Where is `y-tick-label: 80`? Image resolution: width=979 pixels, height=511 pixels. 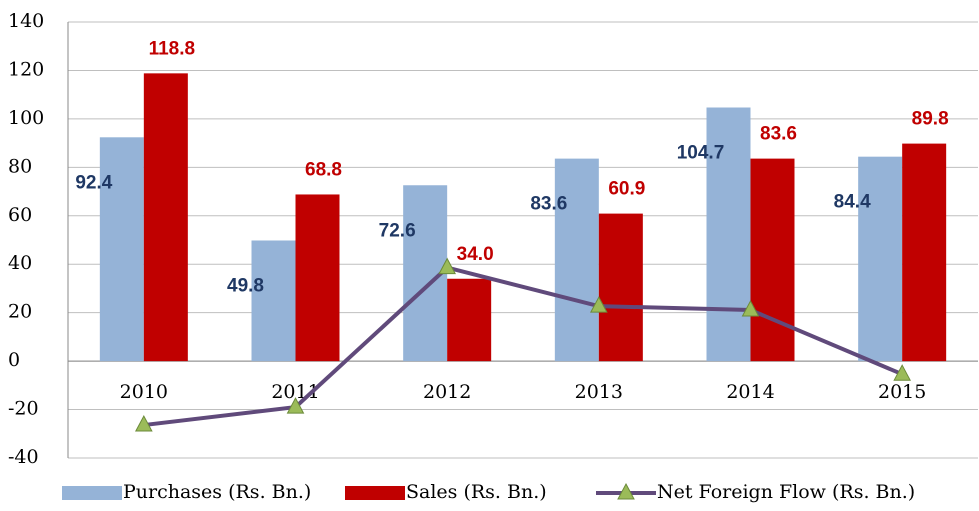 y-tick-label: 80 is located at coordinates (20, 166).